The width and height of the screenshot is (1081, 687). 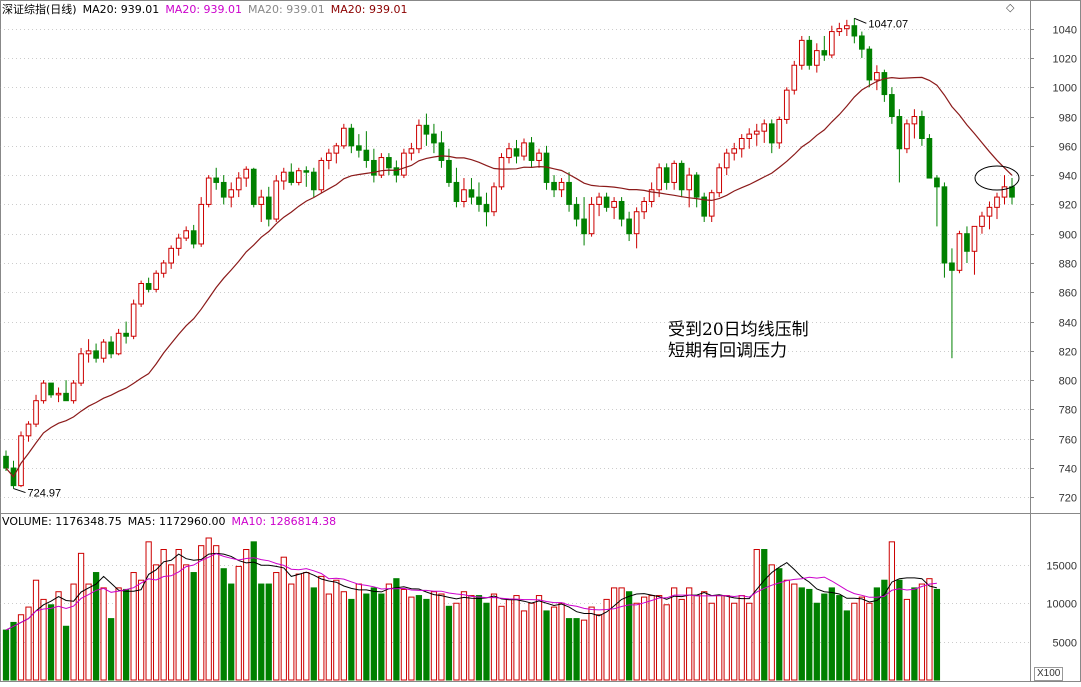 I want to click on y-tick-label: 860, so click(x=1068, y=294).